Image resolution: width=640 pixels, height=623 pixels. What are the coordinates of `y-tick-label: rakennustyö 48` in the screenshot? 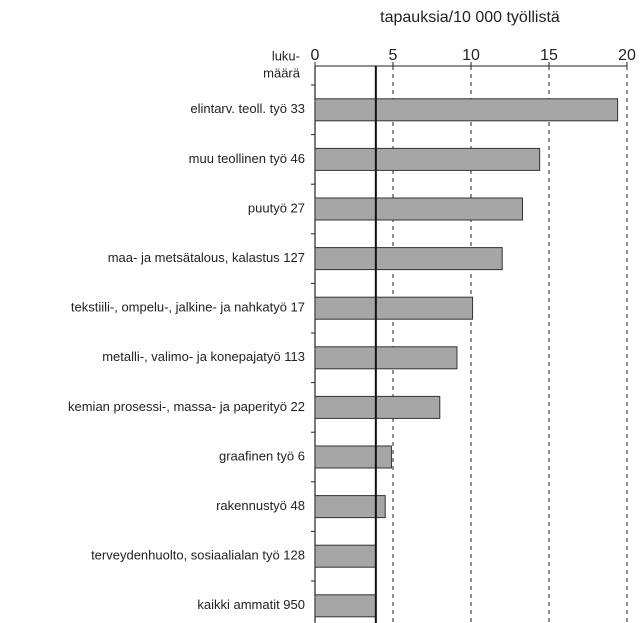 It's located at (260, 505).